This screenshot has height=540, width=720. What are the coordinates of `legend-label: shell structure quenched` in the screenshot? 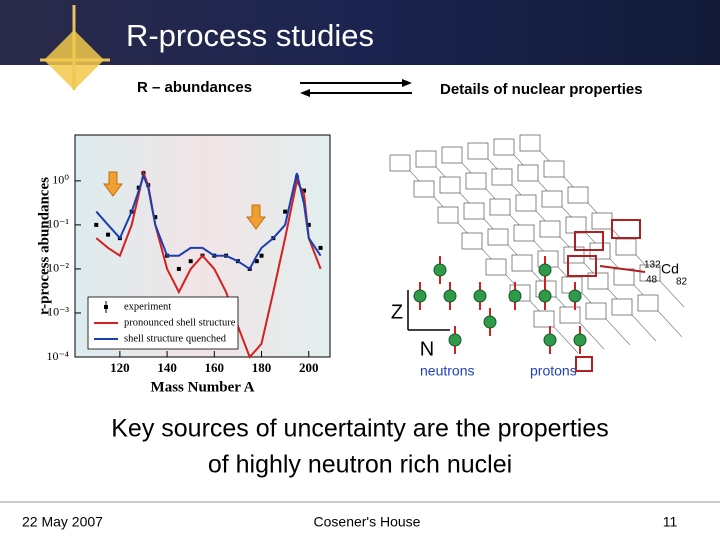 It's located at (175, 338).